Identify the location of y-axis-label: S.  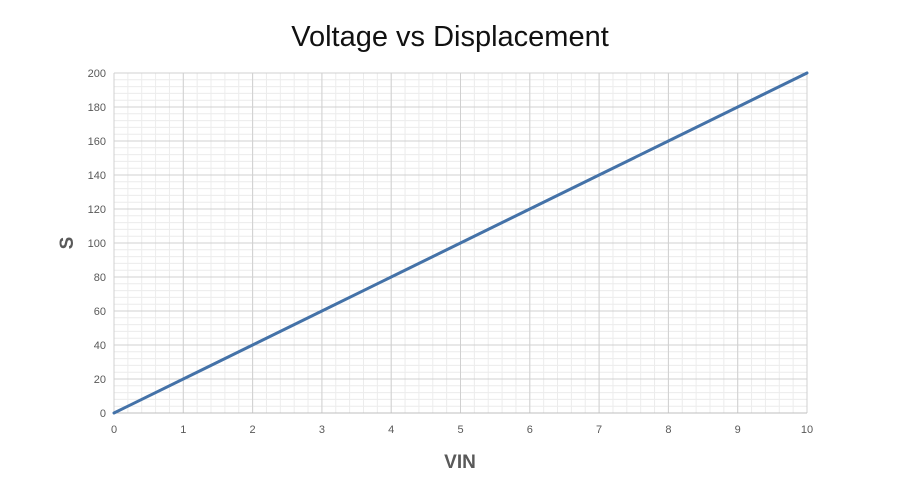
(67, 243).